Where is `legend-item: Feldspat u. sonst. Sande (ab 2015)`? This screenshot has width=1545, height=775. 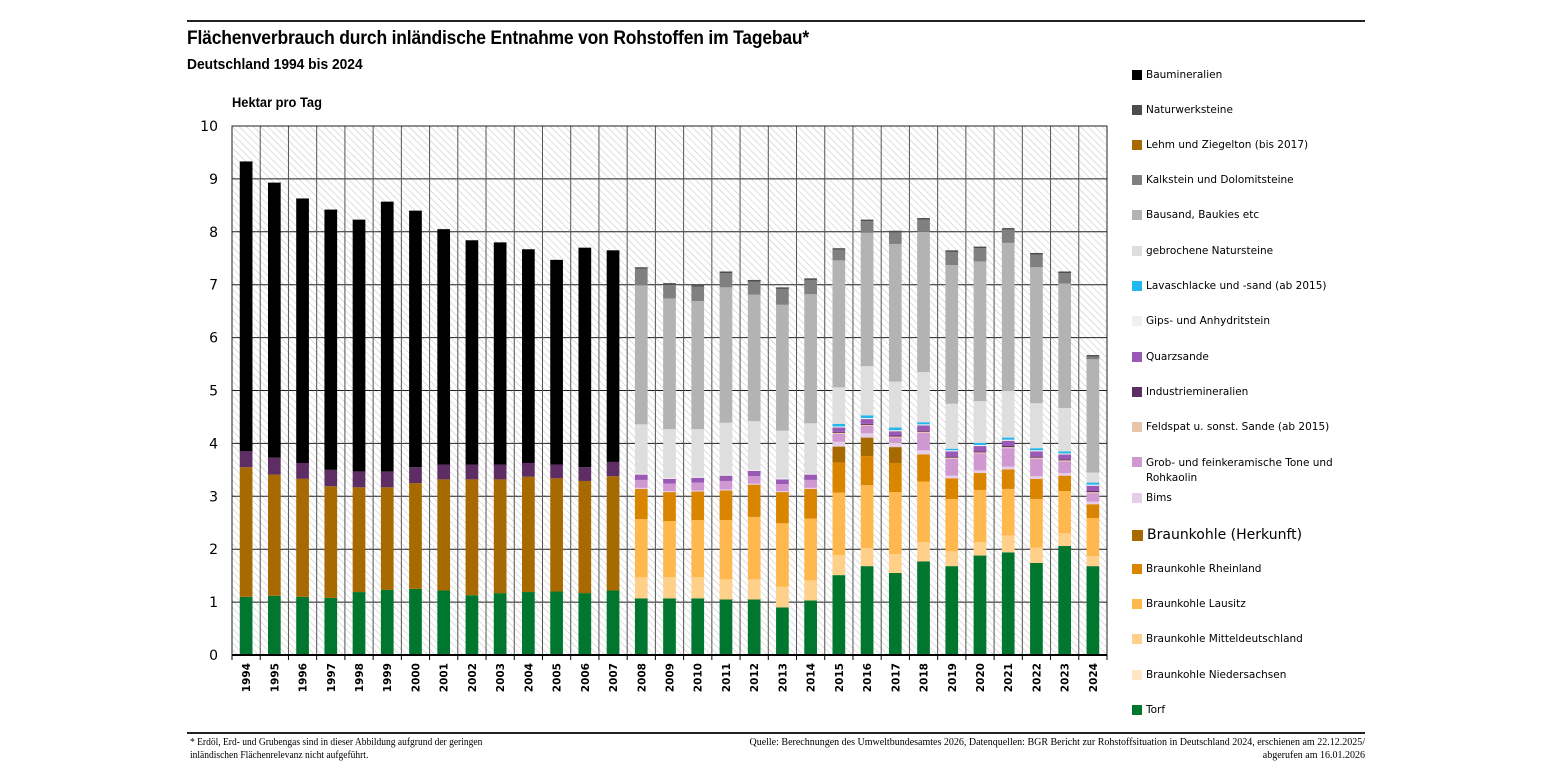 legend-item: Feldspat u. sonst. Sande (ab 2015) is located at coordinates (1230, 427).